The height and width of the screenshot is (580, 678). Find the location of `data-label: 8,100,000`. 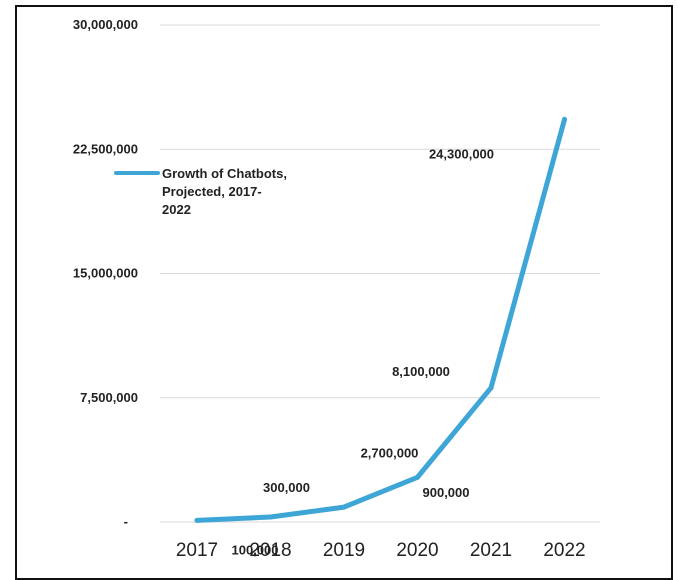

data-label: 8,100,000 is located at coordinates (421, 371).